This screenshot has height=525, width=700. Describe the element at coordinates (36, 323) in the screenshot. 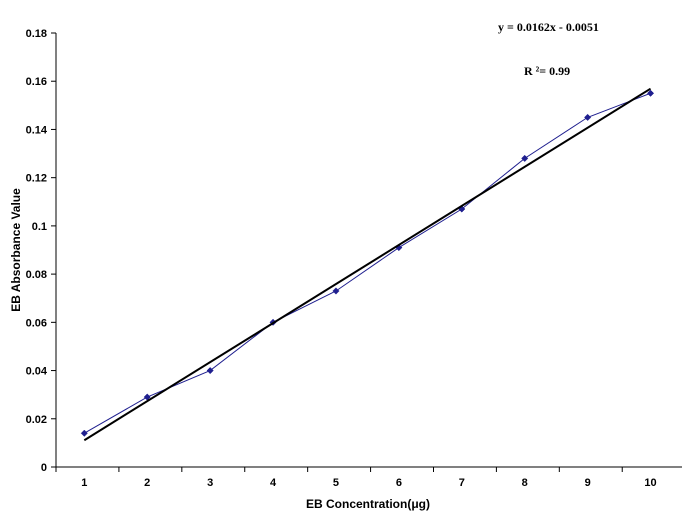

I see `y-tick-label: 0.06` at that location.